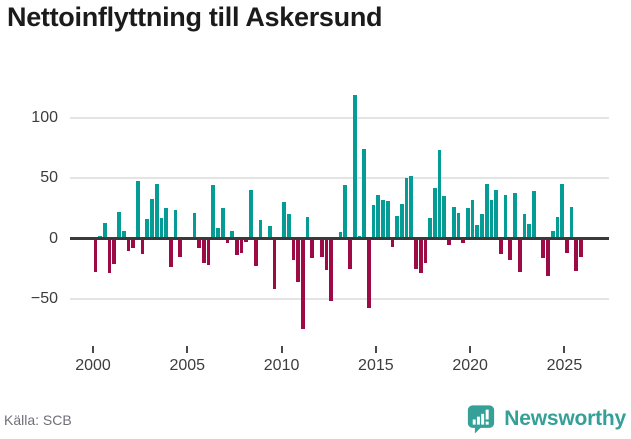 The image size is (631, 439). What do you see at coordinates (195, 17) in the screenshot?
I see `chart-title: Nettoinflyttning till Askersund` at bounding box center [195, 17].